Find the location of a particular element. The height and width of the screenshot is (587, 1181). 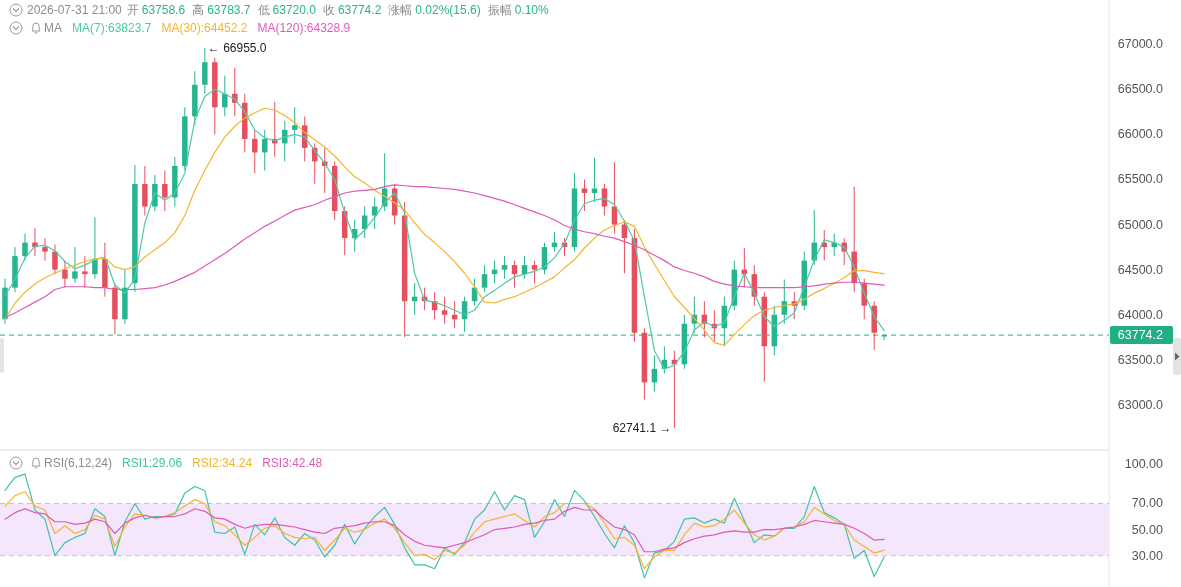

text: MA(7):63823.7 is located at coordinates (112, 28).